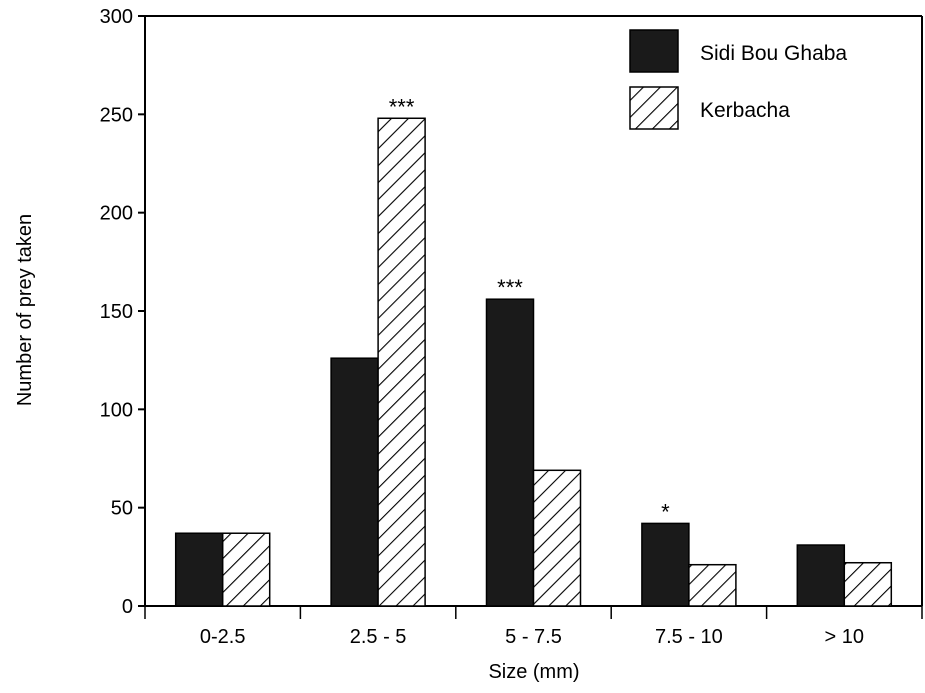 The height and width of the screenshot is (693, 925). Describe the element at coordinates (127, 607) in the screenshot. I see `y-tick-label: 0` at that location.